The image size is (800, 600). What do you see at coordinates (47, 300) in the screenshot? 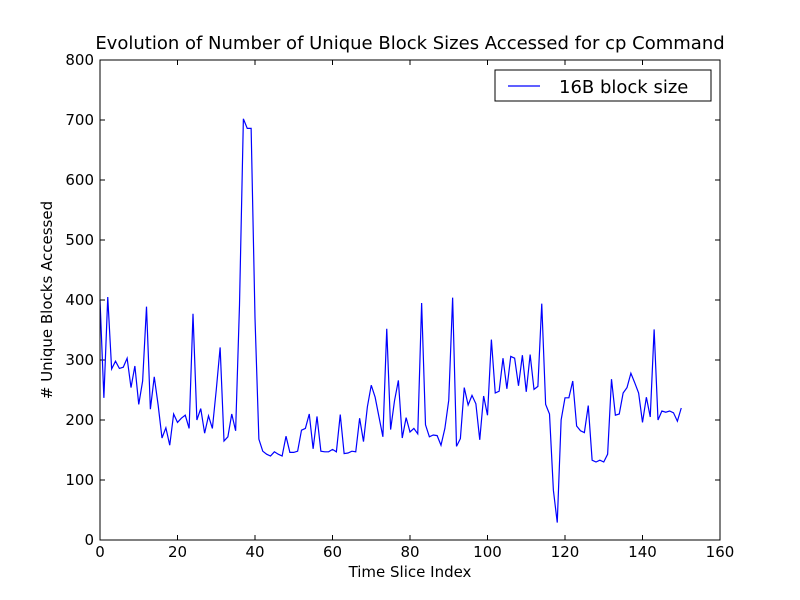
I see `y-axis-label: # Unique Blocks Accessed` at bounding box center [47, 300].